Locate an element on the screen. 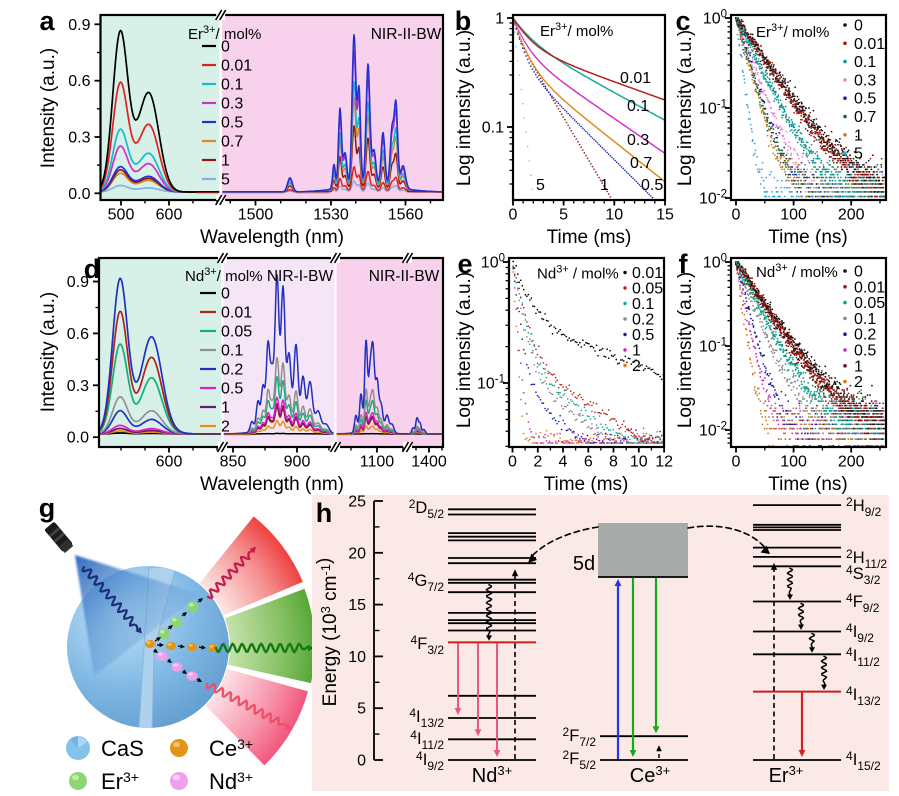 This screenshot has width=899, height=796. svg-text: 1100 is located at coordinates (377, 462).